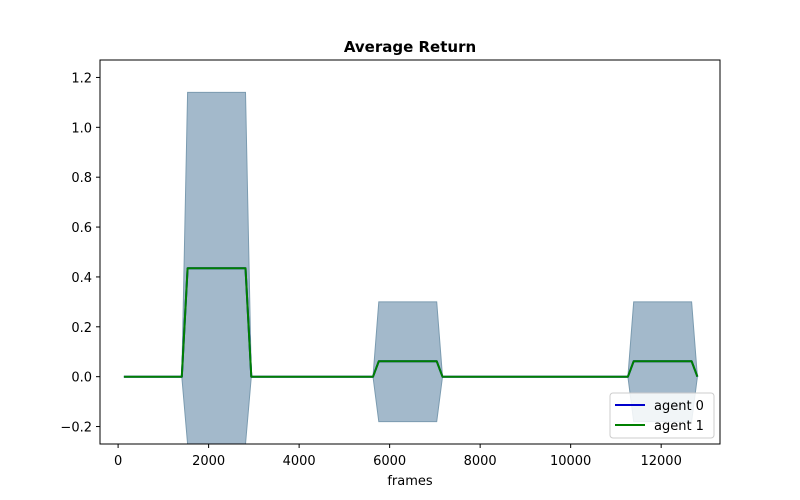 Image resolution: width=800 pixels, height=500 pixels. What do you see at coordinates (81, 328) in the screenshot?
I see `y-tick-label: 0.2` at bounding box center [81, 328].